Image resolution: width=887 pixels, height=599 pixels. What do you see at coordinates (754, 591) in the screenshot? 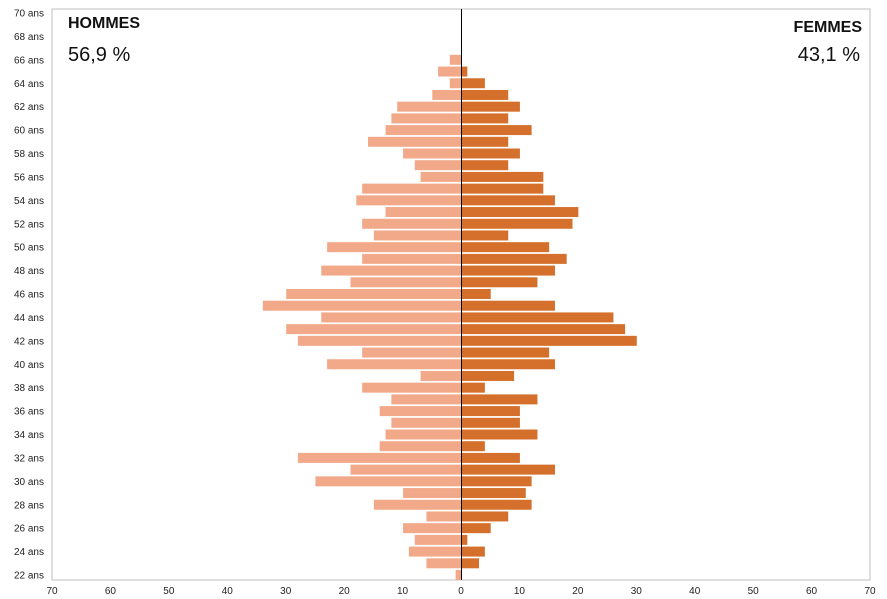
I see `x-tick-label: 50` at bounding box center [754, 591].